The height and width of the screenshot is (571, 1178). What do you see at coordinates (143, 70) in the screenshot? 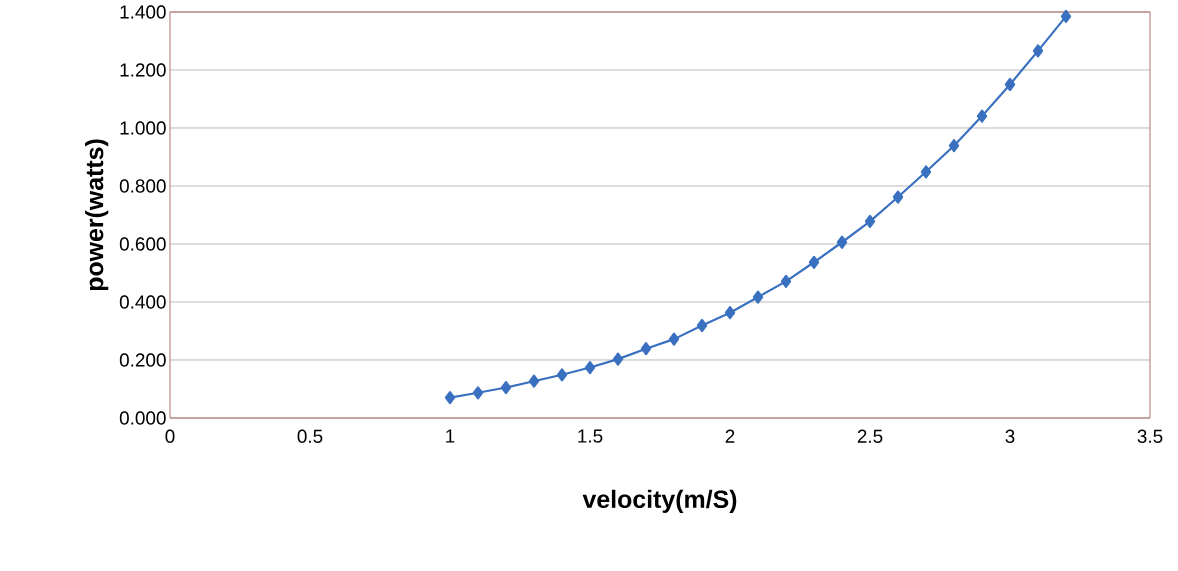
I see `y-tick-label: 1.200` at bounding box center [143, 70].